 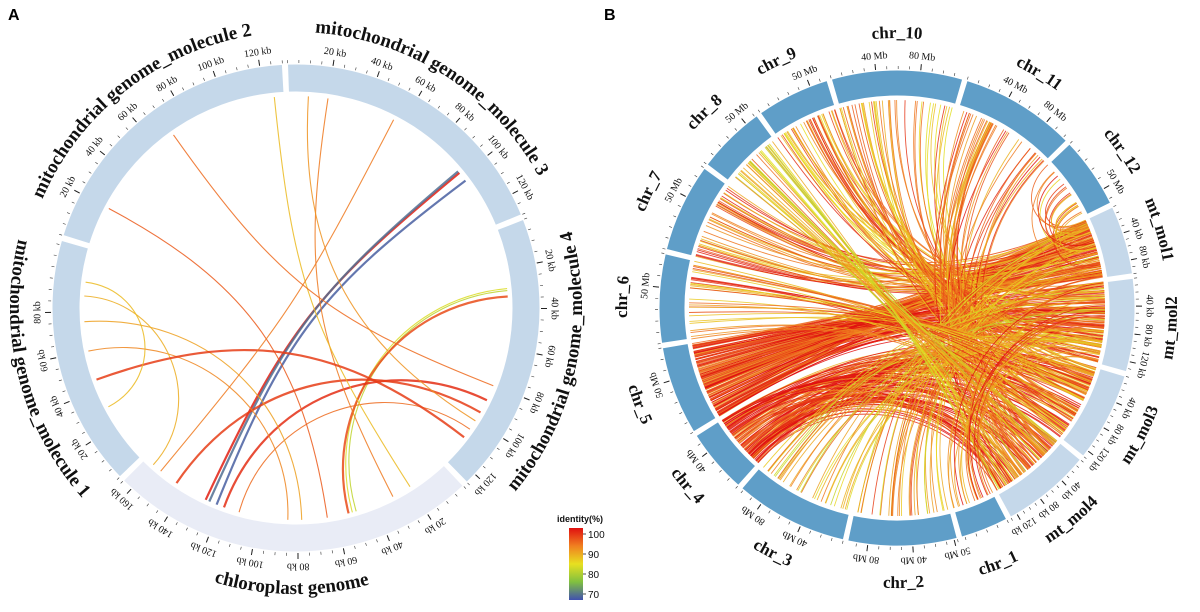 I want to click on tick-label: 20 kb, so click(x=335, y=53).